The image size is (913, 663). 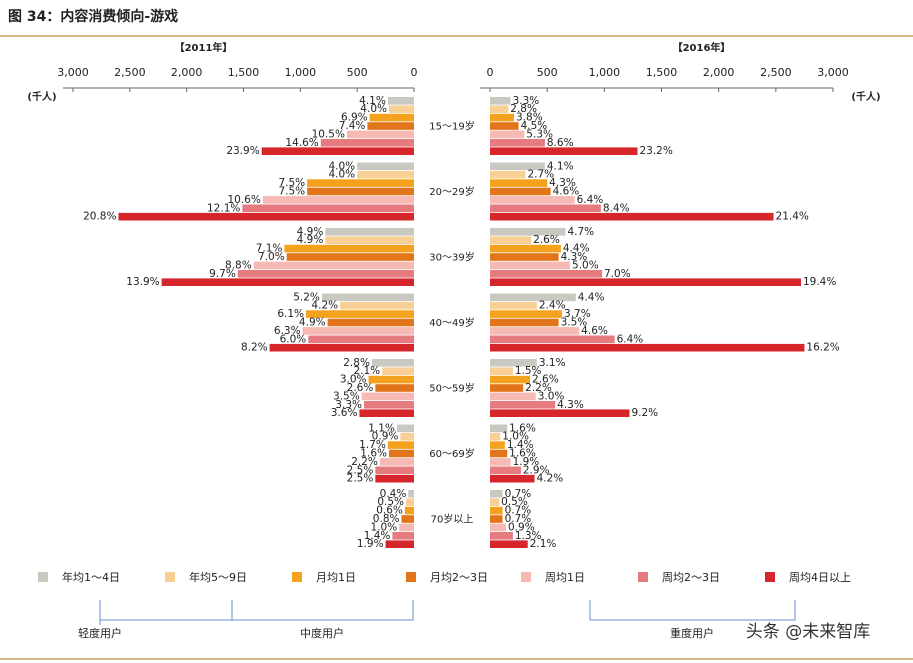 I want to click on share-label: 1.5%, so click(x=528, y=371).